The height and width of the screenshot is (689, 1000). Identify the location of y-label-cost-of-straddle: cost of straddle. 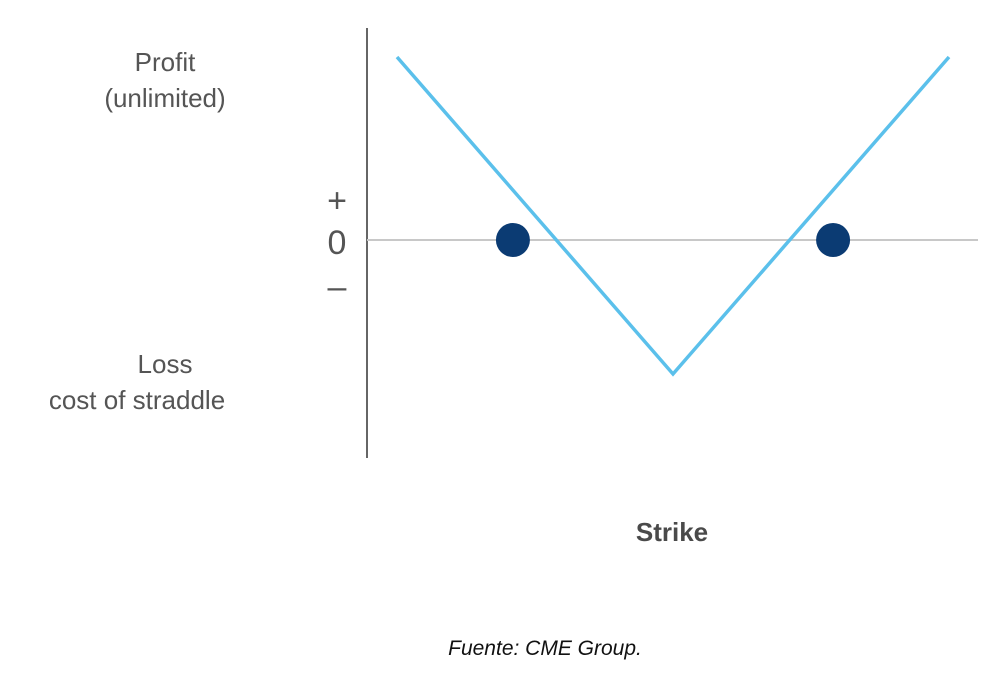
(137, 400).